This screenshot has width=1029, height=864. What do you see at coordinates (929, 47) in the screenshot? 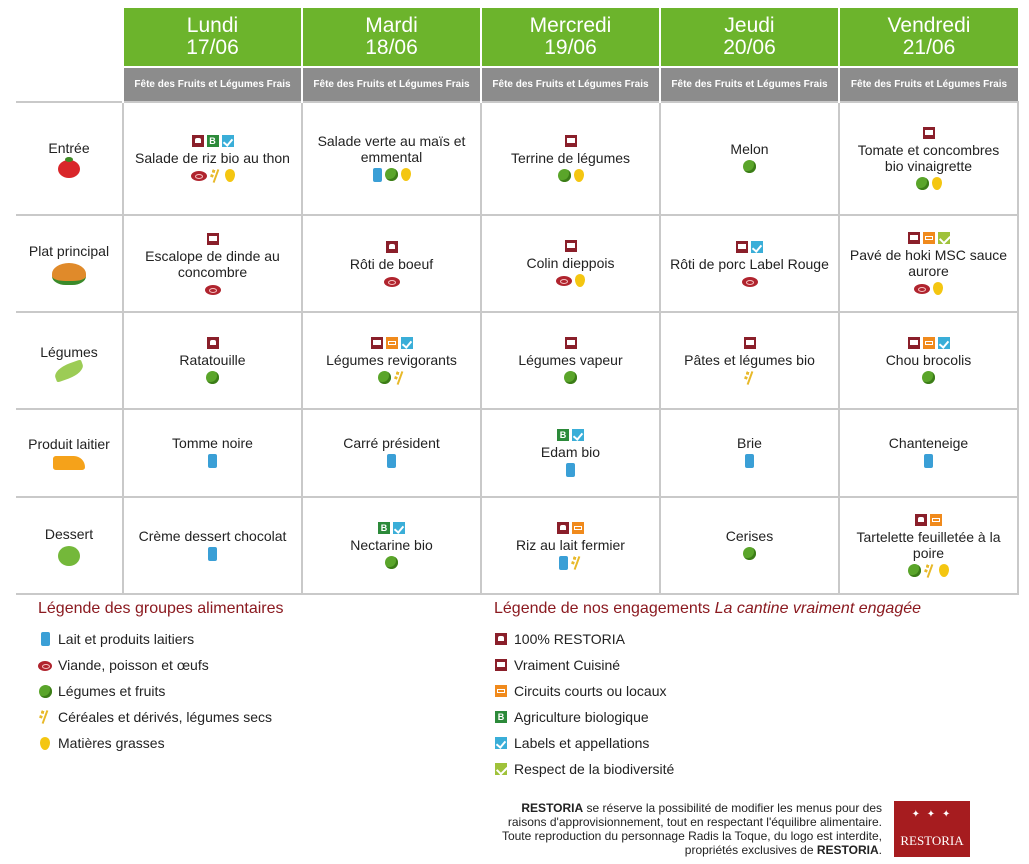
I see `day-date: 21/06` at bounding box center [929, 47].